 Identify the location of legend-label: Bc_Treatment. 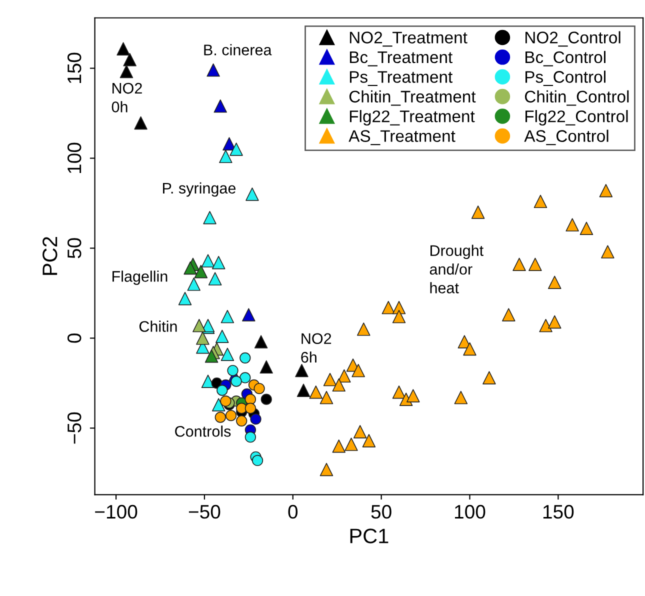
(401, 59).